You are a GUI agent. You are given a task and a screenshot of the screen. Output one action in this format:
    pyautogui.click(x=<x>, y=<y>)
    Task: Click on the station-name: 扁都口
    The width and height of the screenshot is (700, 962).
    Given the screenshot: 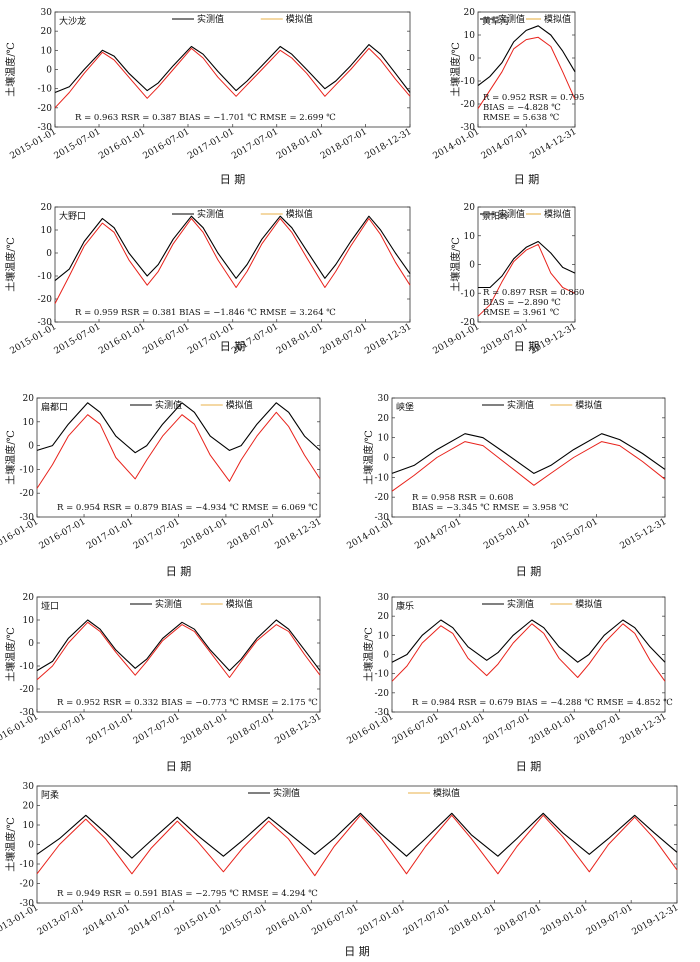 What is the action you would take?
    pyautogui.click(x=54, y=407)
    